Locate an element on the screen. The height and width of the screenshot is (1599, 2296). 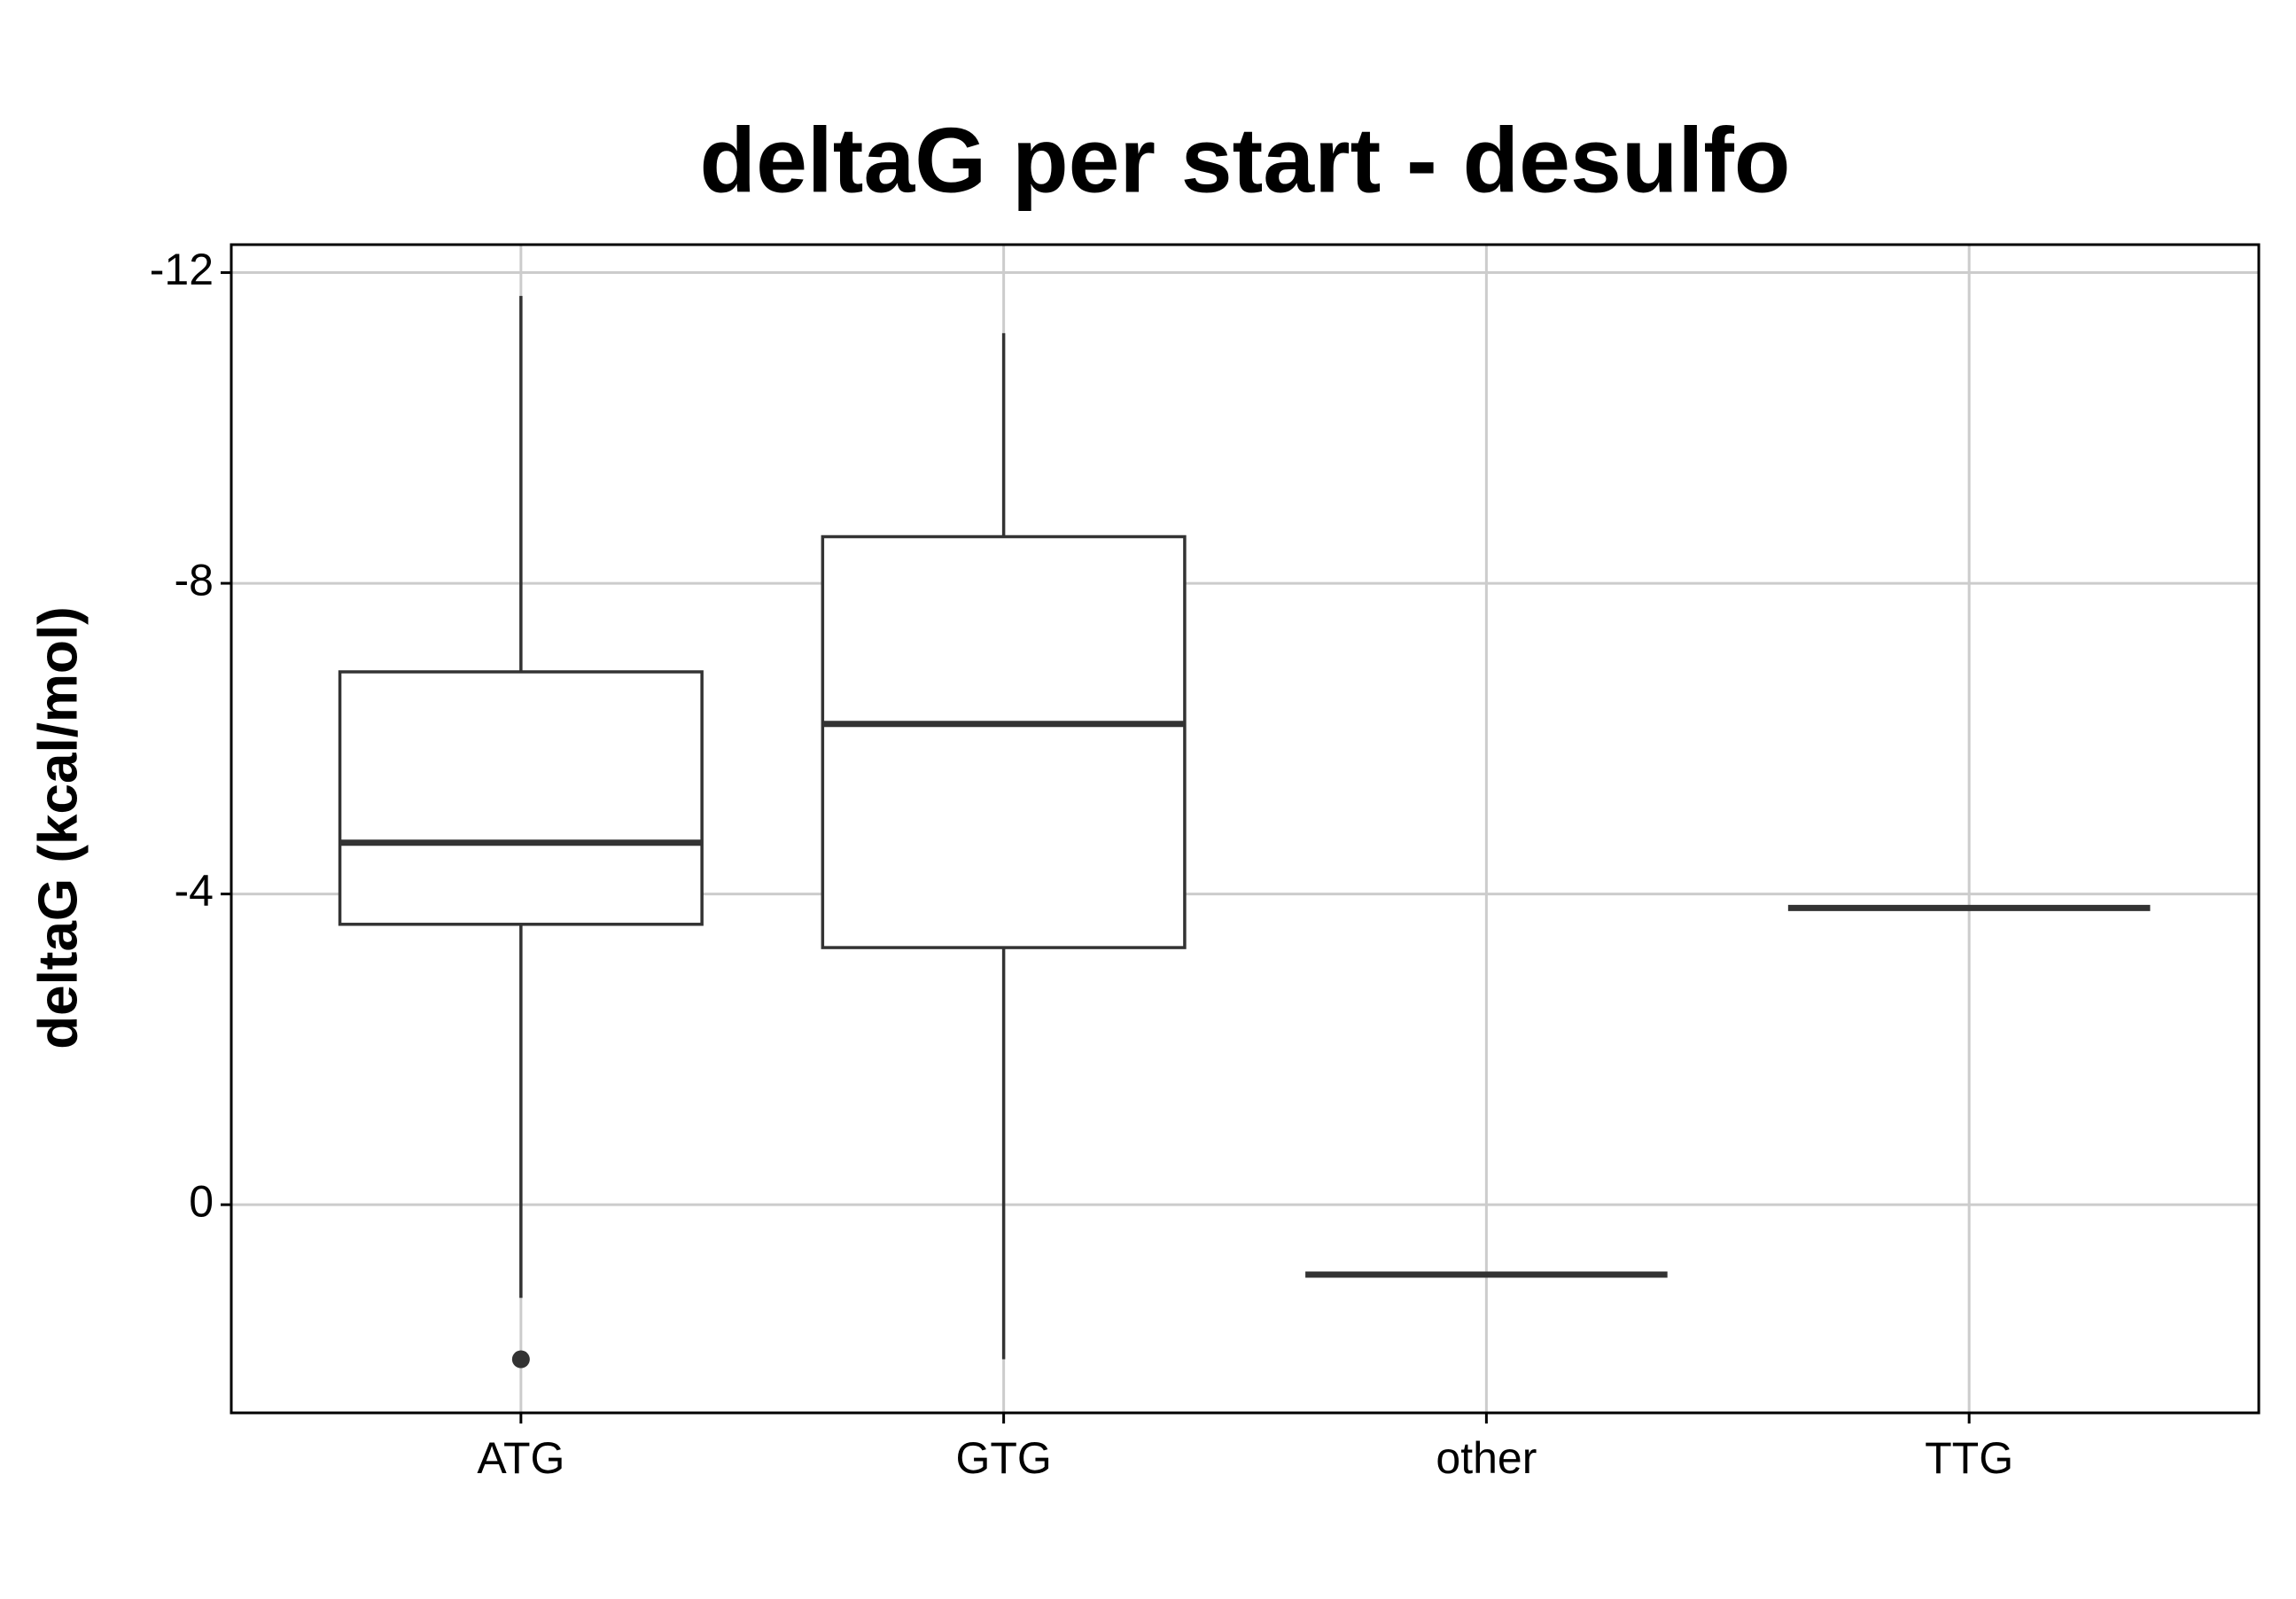
y-tick-label: -8 is located at coordinates (194, 579).